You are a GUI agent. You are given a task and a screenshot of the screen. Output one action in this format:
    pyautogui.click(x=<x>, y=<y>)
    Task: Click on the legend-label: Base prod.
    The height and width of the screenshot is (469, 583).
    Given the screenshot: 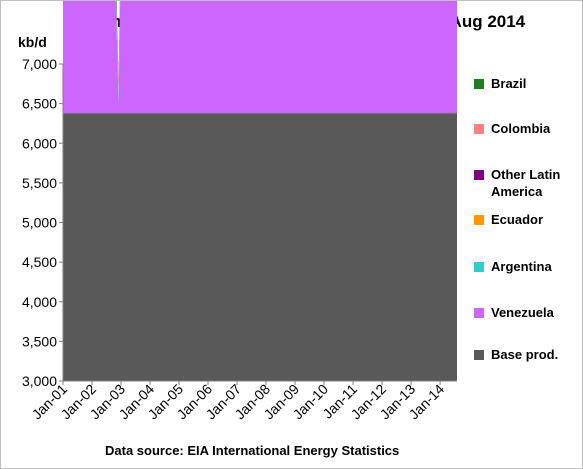 What is the action you would take?
    pyautogui.click(x=524, y=354)
    